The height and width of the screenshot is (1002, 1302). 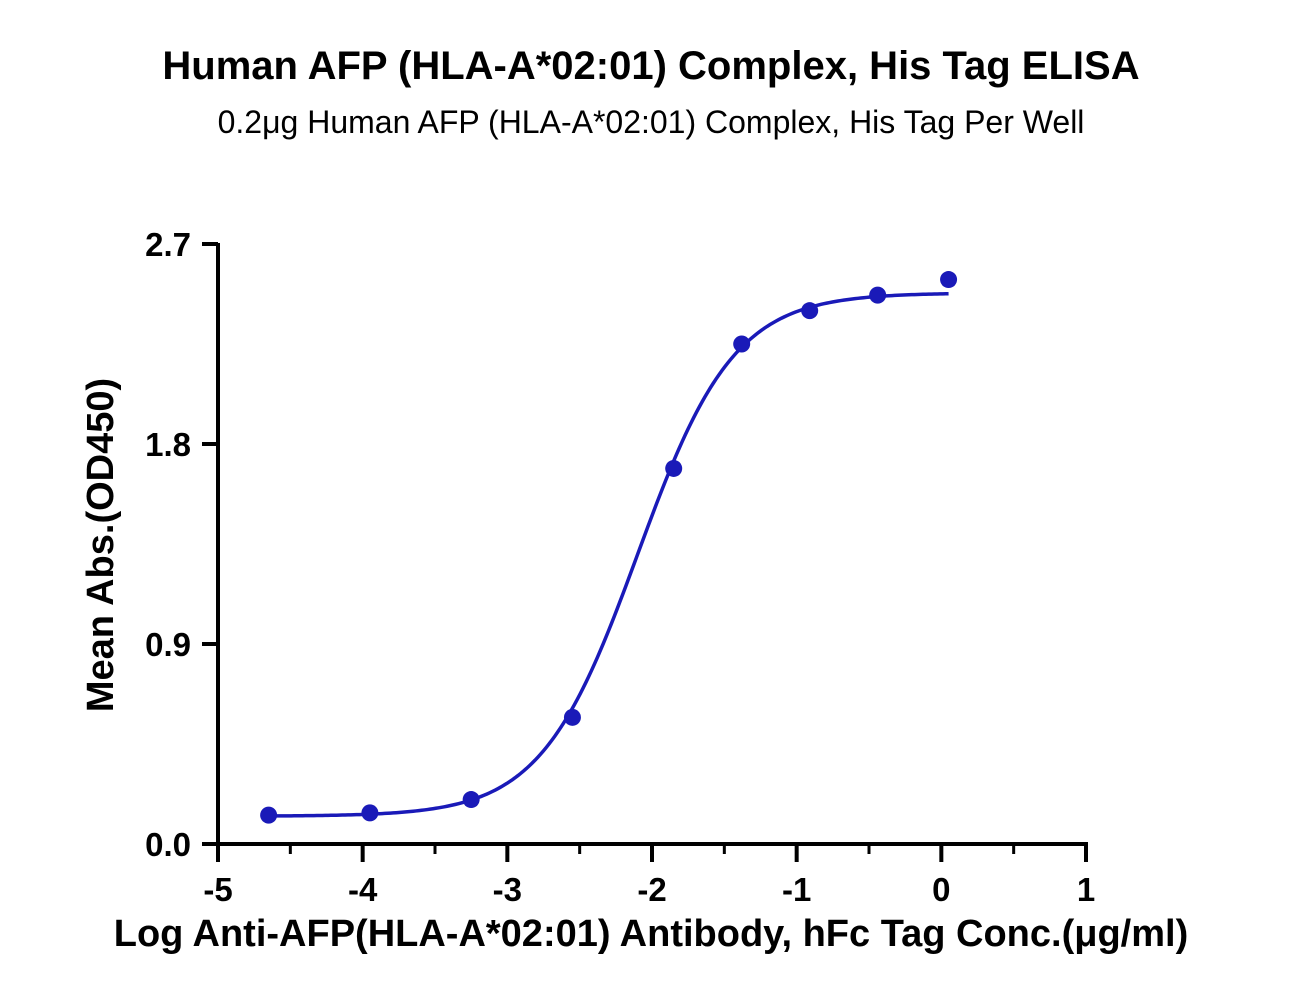 What do you see at coordinates (941, 889) in the screenshot?
I see `x-tick-label: 0` at bounding box center [941, 889].